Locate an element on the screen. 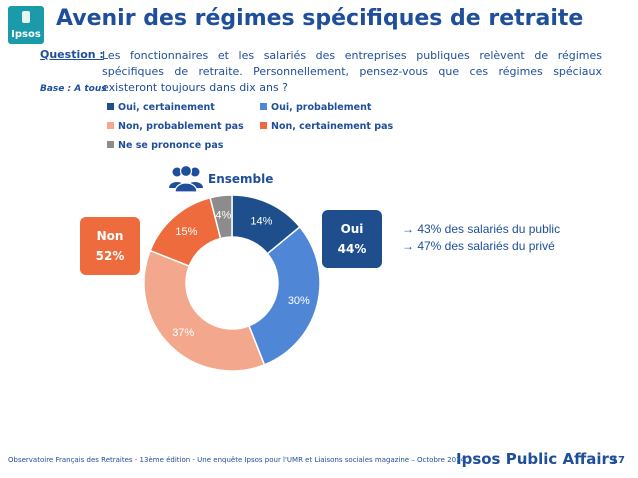  legend-item: Non, certainement pas is located at coordinates (326, 126).